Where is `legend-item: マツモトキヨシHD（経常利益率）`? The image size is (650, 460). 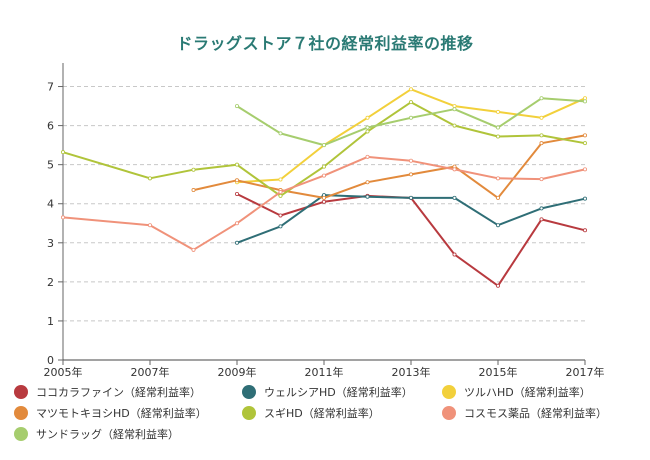 legend-item: マツモトキヨシHD（経常利益率） is located at coordinates (110, 413).